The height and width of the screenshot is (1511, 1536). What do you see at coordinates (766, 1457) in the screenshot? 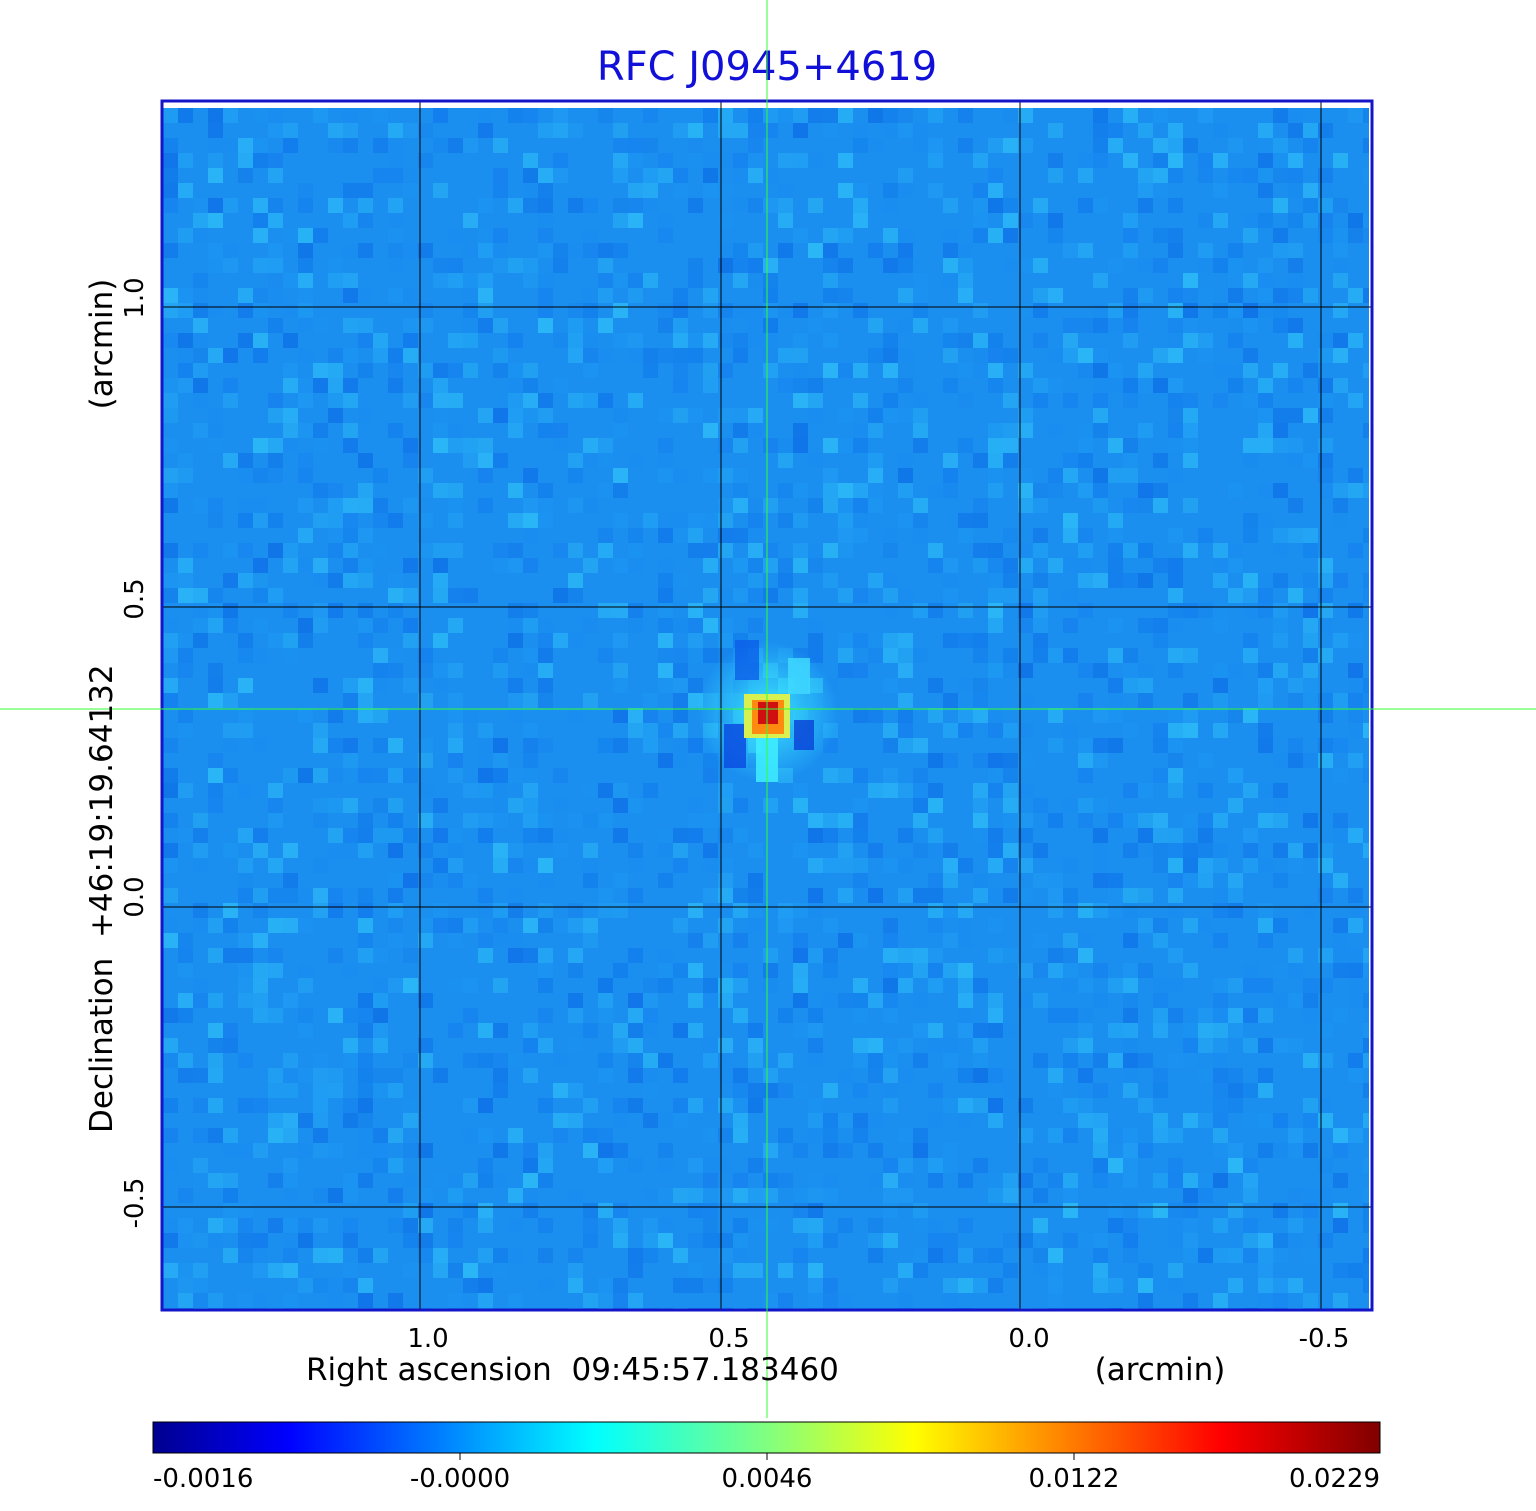
I see `colorbar: -0.0016 -0.0000 0.0046 0.0122 0.0229` at bounding box center [766, 1457].